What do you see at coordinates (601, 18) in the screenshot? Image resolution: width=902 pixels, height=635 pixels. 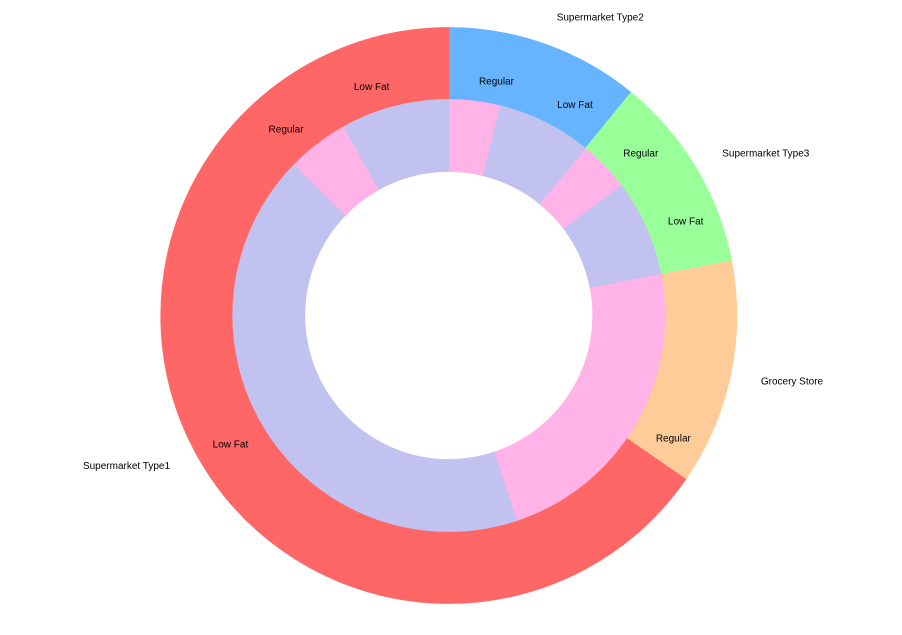 I see `svg-text: Supermarket Type2` at bounding box center [601, 18].